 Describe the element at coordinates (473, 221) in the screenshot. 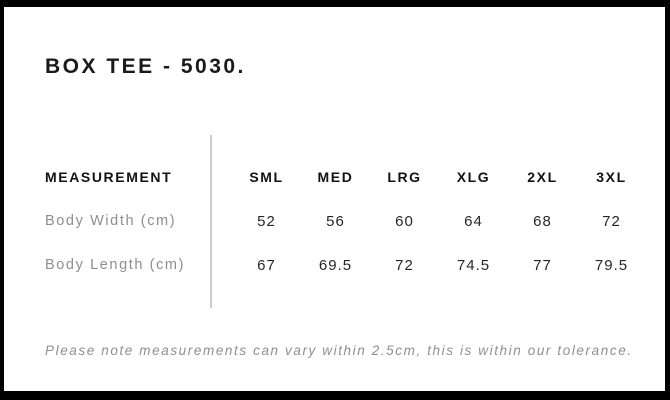

I see `table-cell-body-width-xlg: 64` at that location.